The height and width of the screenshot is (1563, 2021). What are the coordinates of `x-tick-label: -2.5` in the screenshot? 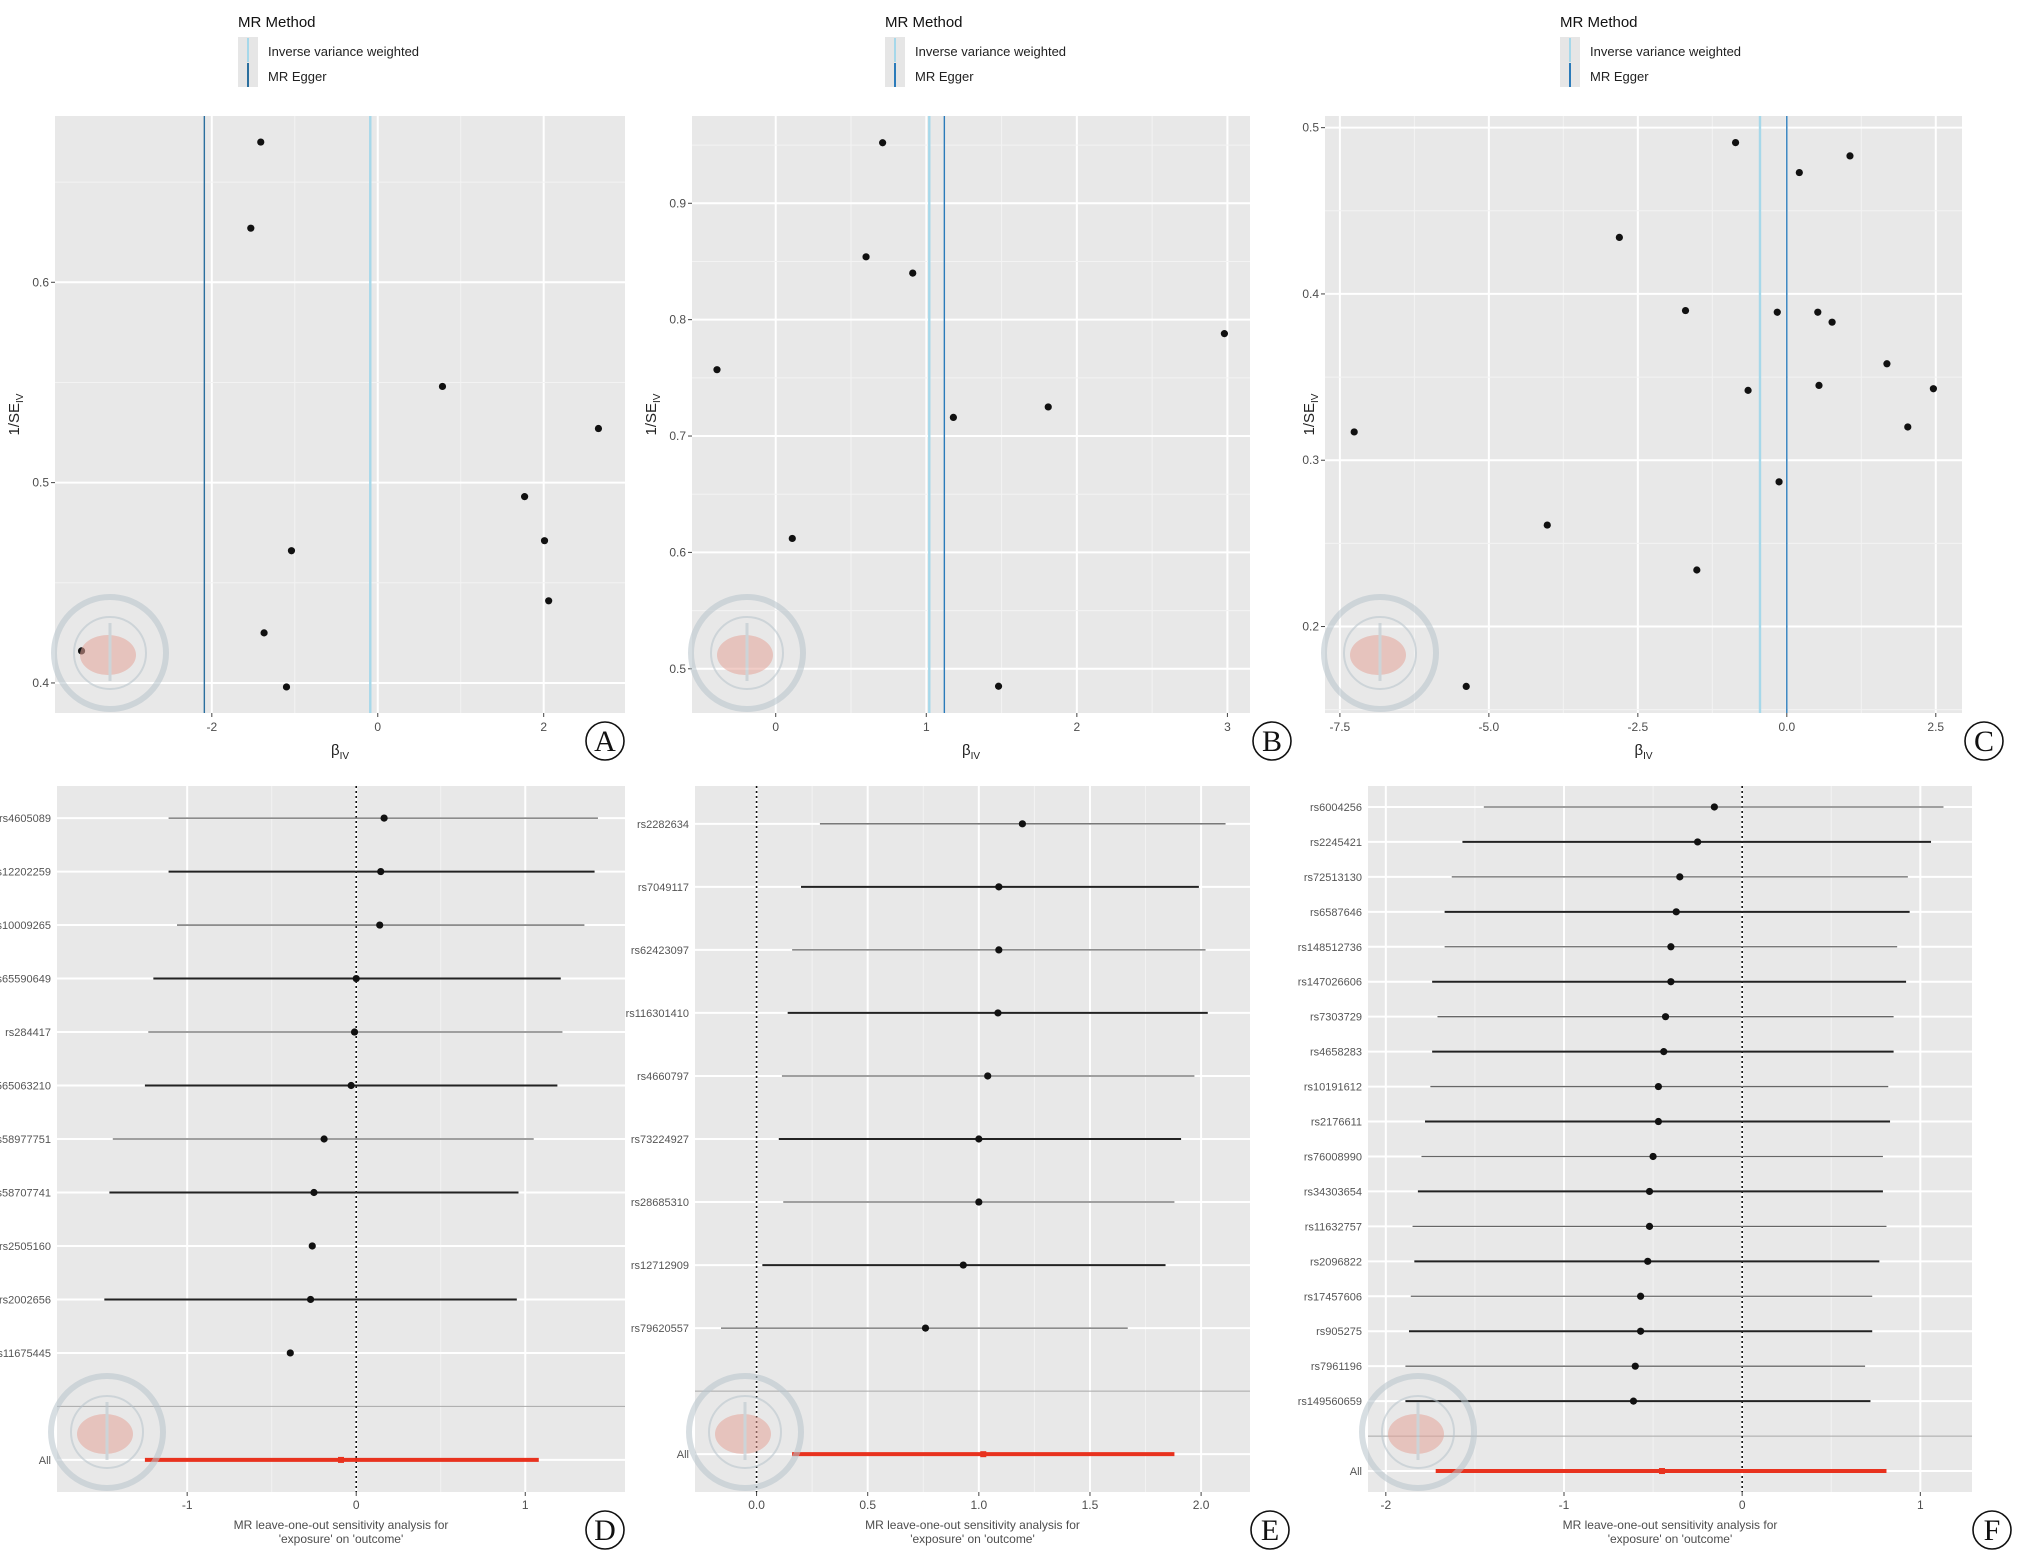 It's located at (1637, 727).